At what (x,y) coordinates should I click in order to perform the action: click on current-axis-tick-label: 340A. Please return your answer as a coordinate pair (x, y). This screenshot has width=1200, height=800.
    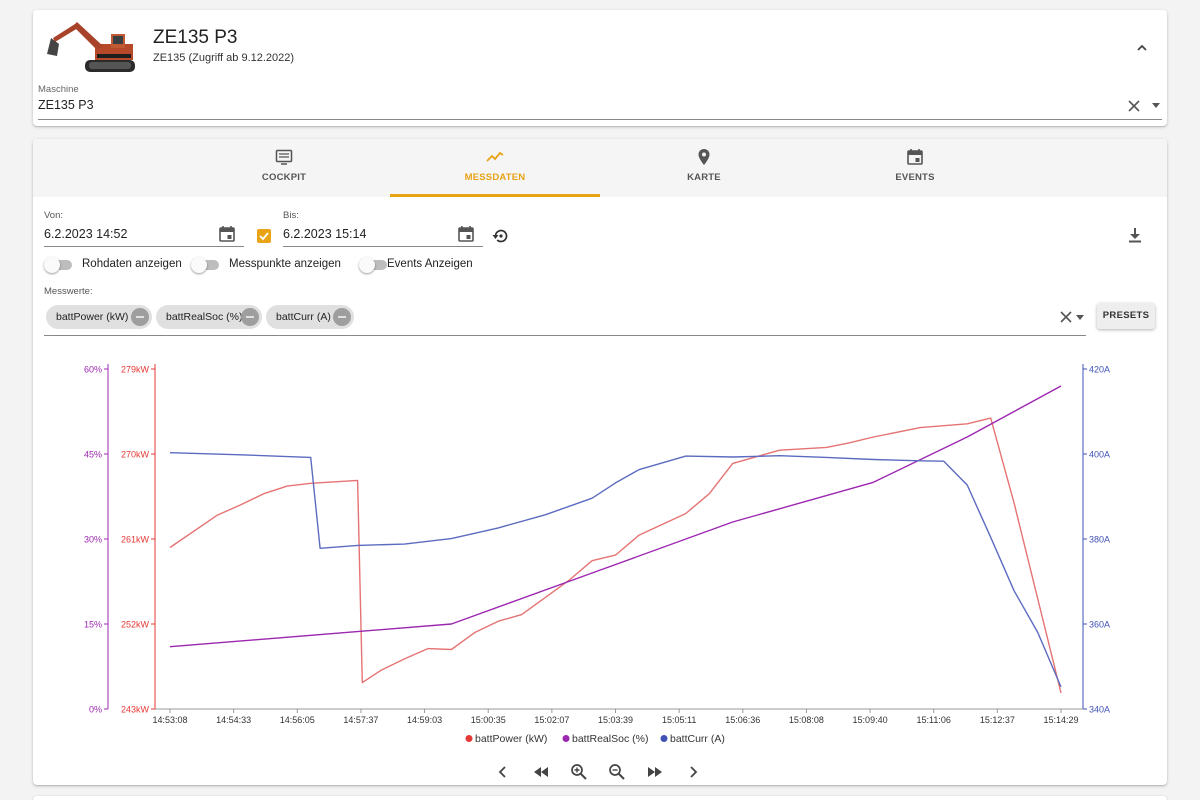
    Looking at the image, I should click on (1099, 710).